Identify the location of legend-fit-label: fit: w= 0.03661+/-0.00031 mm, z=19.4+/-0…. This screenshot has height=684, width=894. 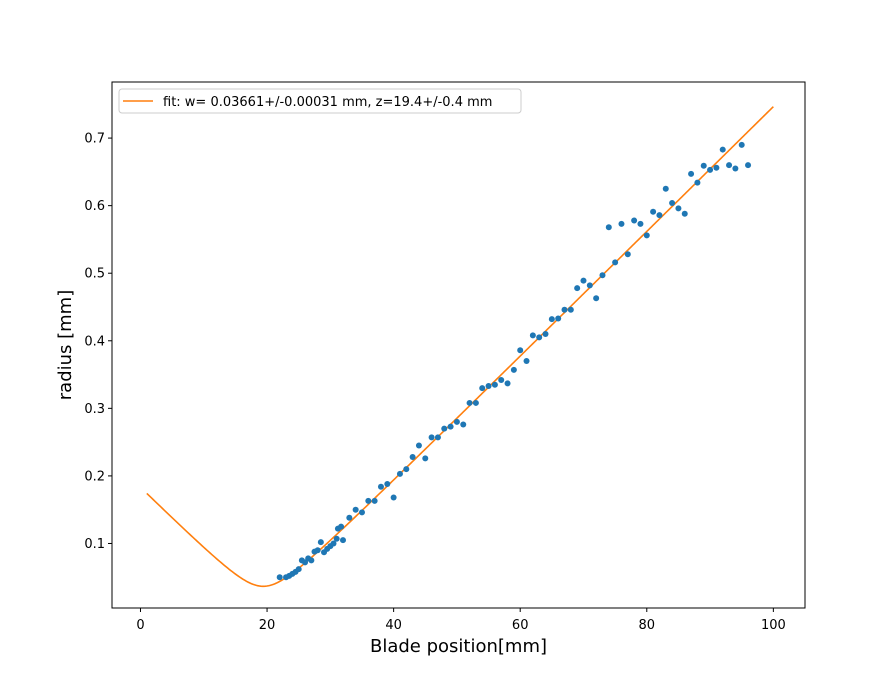
(327, 102).